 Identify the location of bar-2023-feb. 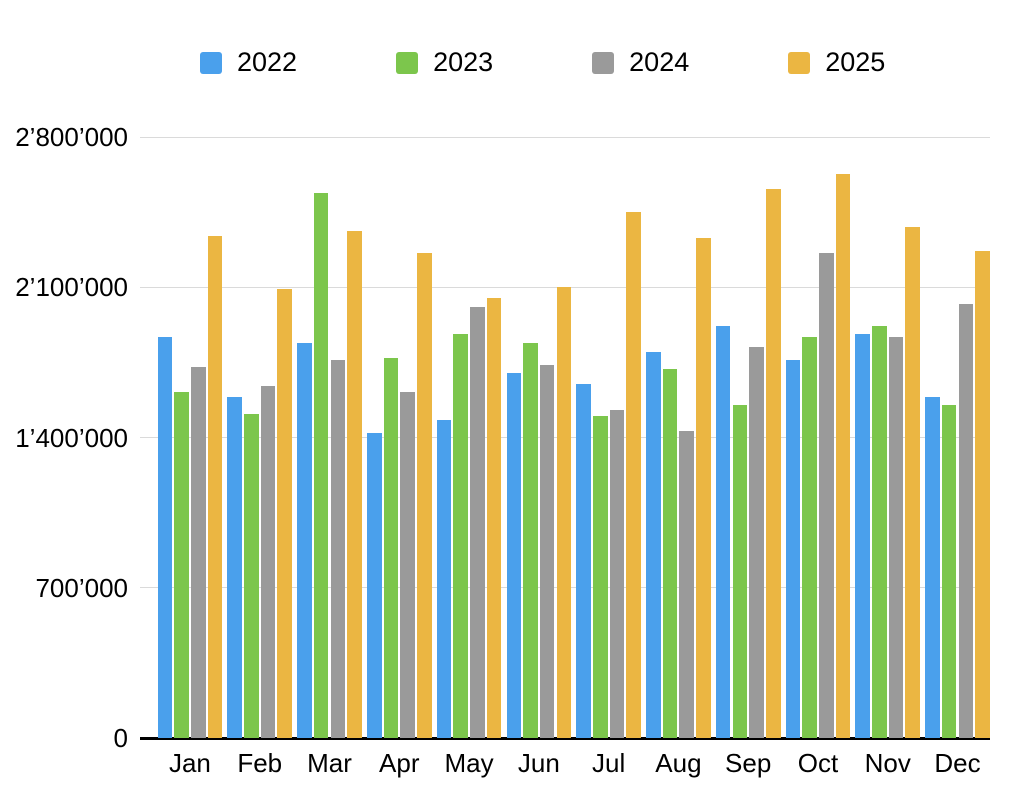
(251, 575).